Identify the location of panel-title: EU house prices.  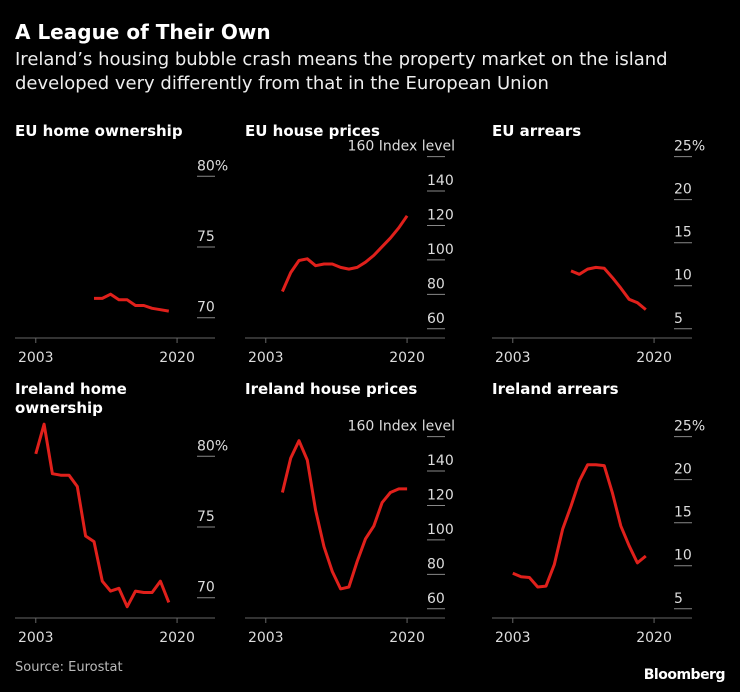
(312, 131).